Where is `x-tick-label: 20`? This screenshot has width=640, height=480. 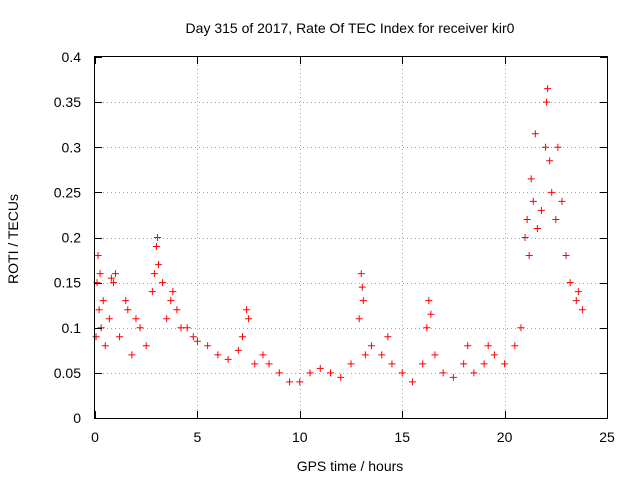 x-tick-label: 20 is located at coordinates (505, 437).